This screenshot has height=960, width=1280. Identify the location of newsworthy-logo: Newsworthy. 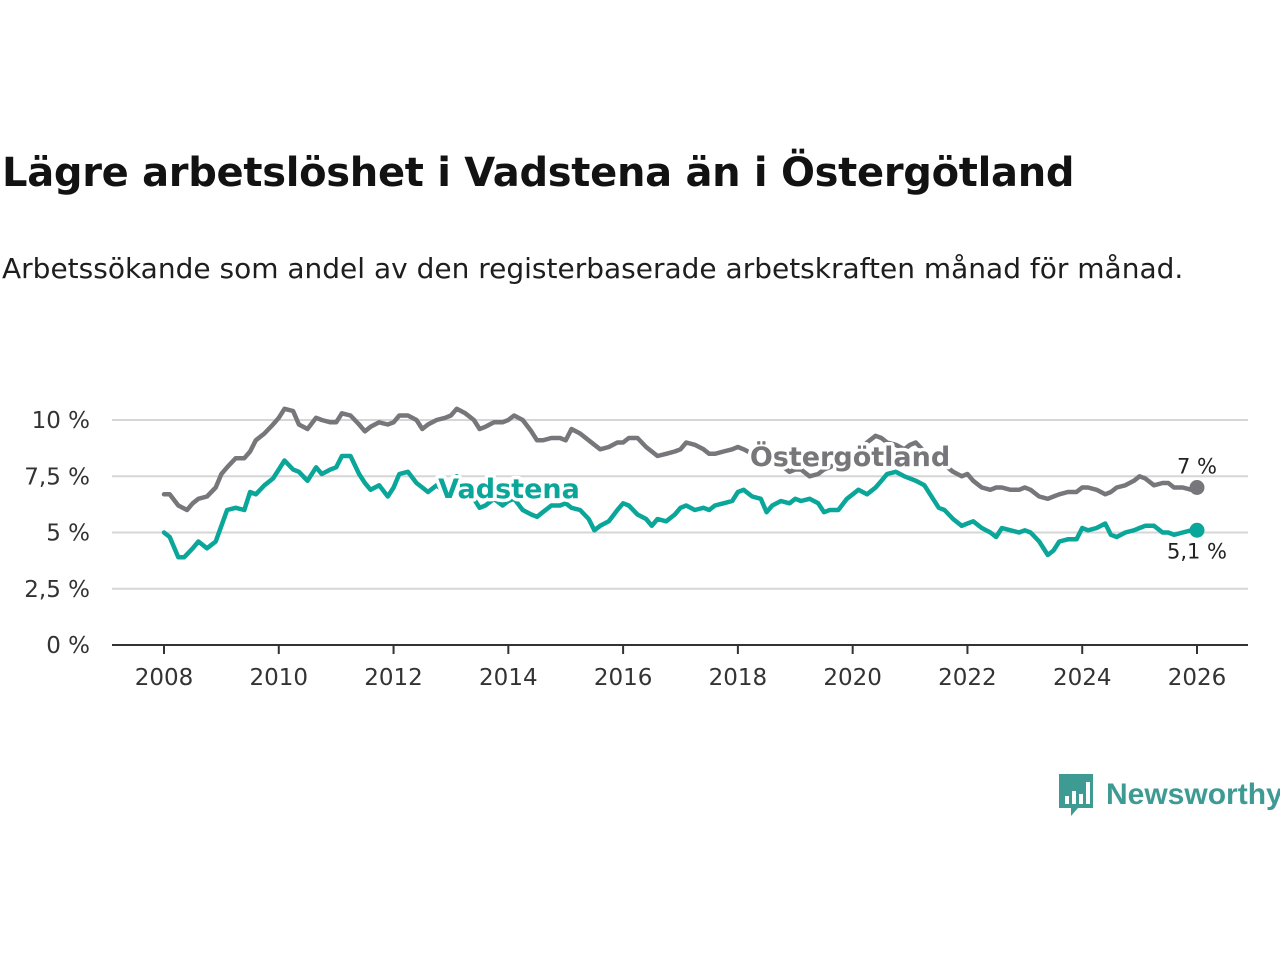
(1169, 795).